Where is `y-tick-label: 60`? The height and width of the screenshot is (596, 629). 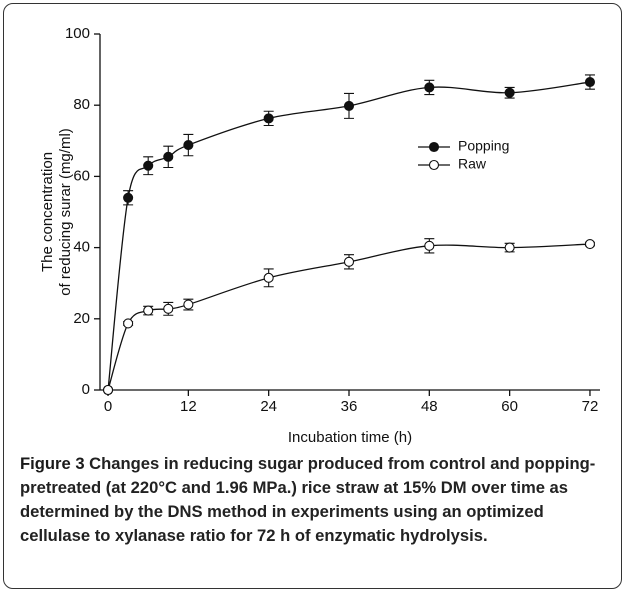 y-tick-label: 60 is located at coordinates (81, 175).